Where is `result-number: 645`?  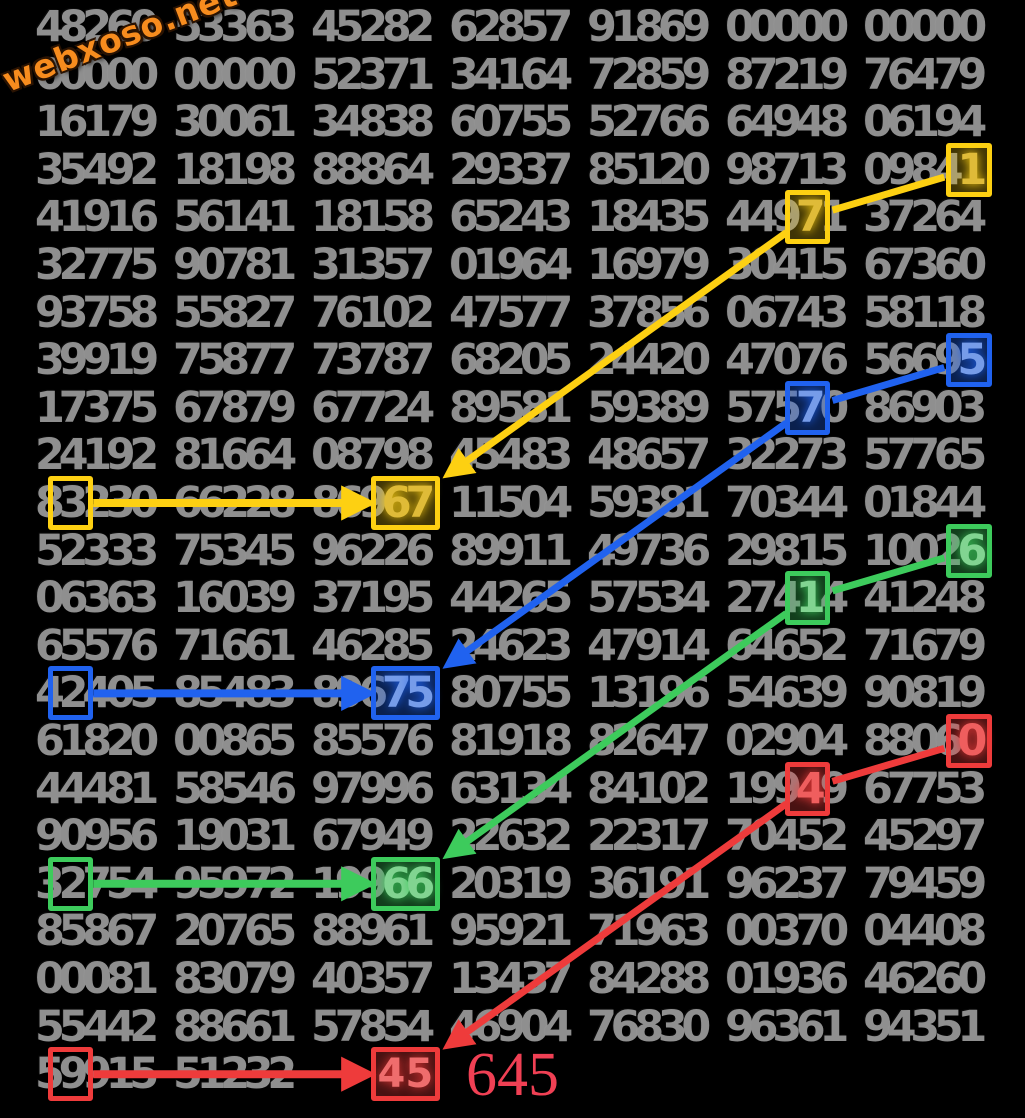 result-number: 645 is located at coordinates (512, 1075).